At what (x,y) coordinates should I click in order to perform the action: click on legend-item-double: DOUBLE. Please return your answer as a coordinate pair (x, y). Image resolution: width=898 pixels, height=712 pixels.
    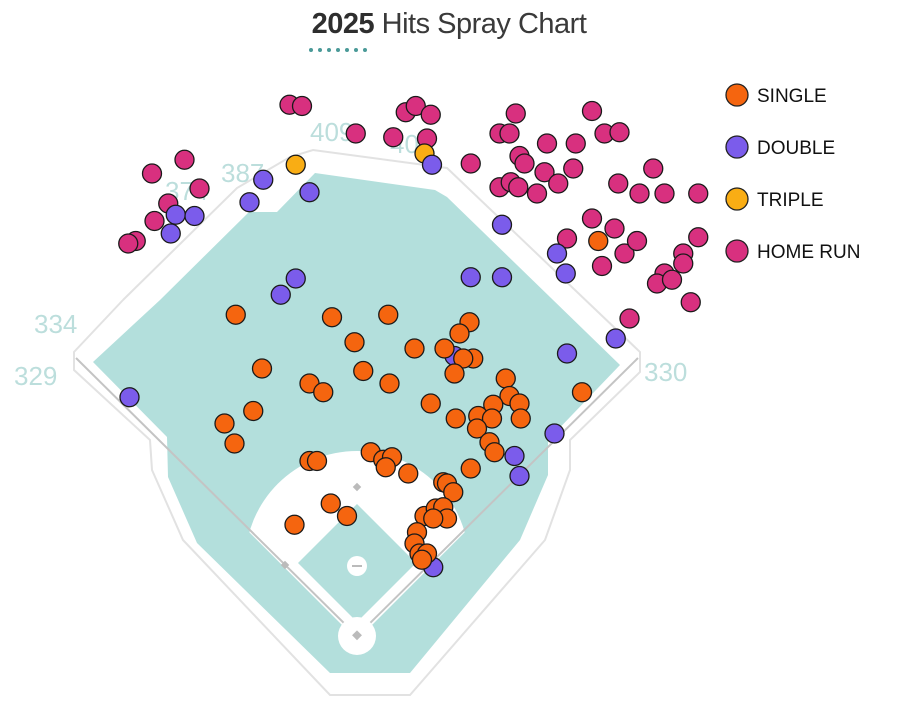
    Looking at the image, I should click on (780, 147).